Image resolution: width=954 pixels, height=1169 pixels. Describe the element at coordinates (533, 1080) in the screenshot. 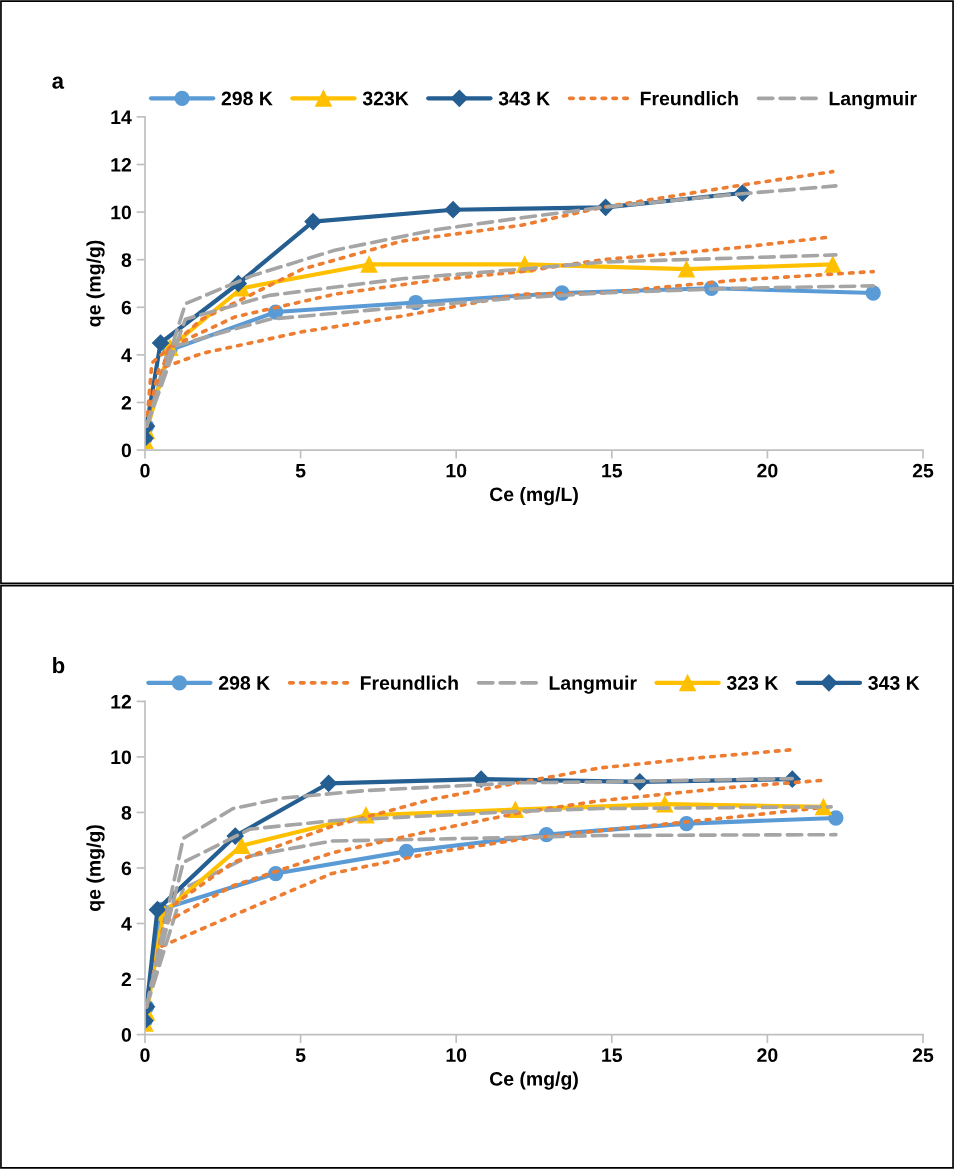

I see `x-axis-title: Ce (mg/g)` at that location.